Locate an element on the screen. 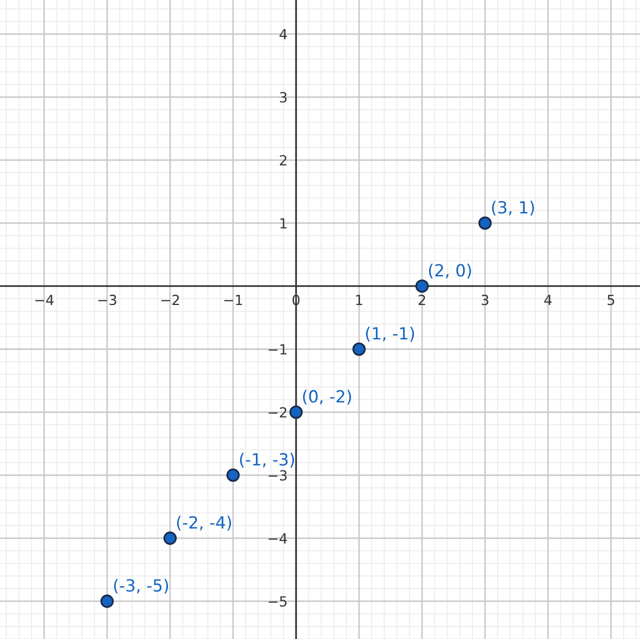 The height and width of the screenshot is (639, 640). x-tick-label: −3 is located at coordinates (107, 300).